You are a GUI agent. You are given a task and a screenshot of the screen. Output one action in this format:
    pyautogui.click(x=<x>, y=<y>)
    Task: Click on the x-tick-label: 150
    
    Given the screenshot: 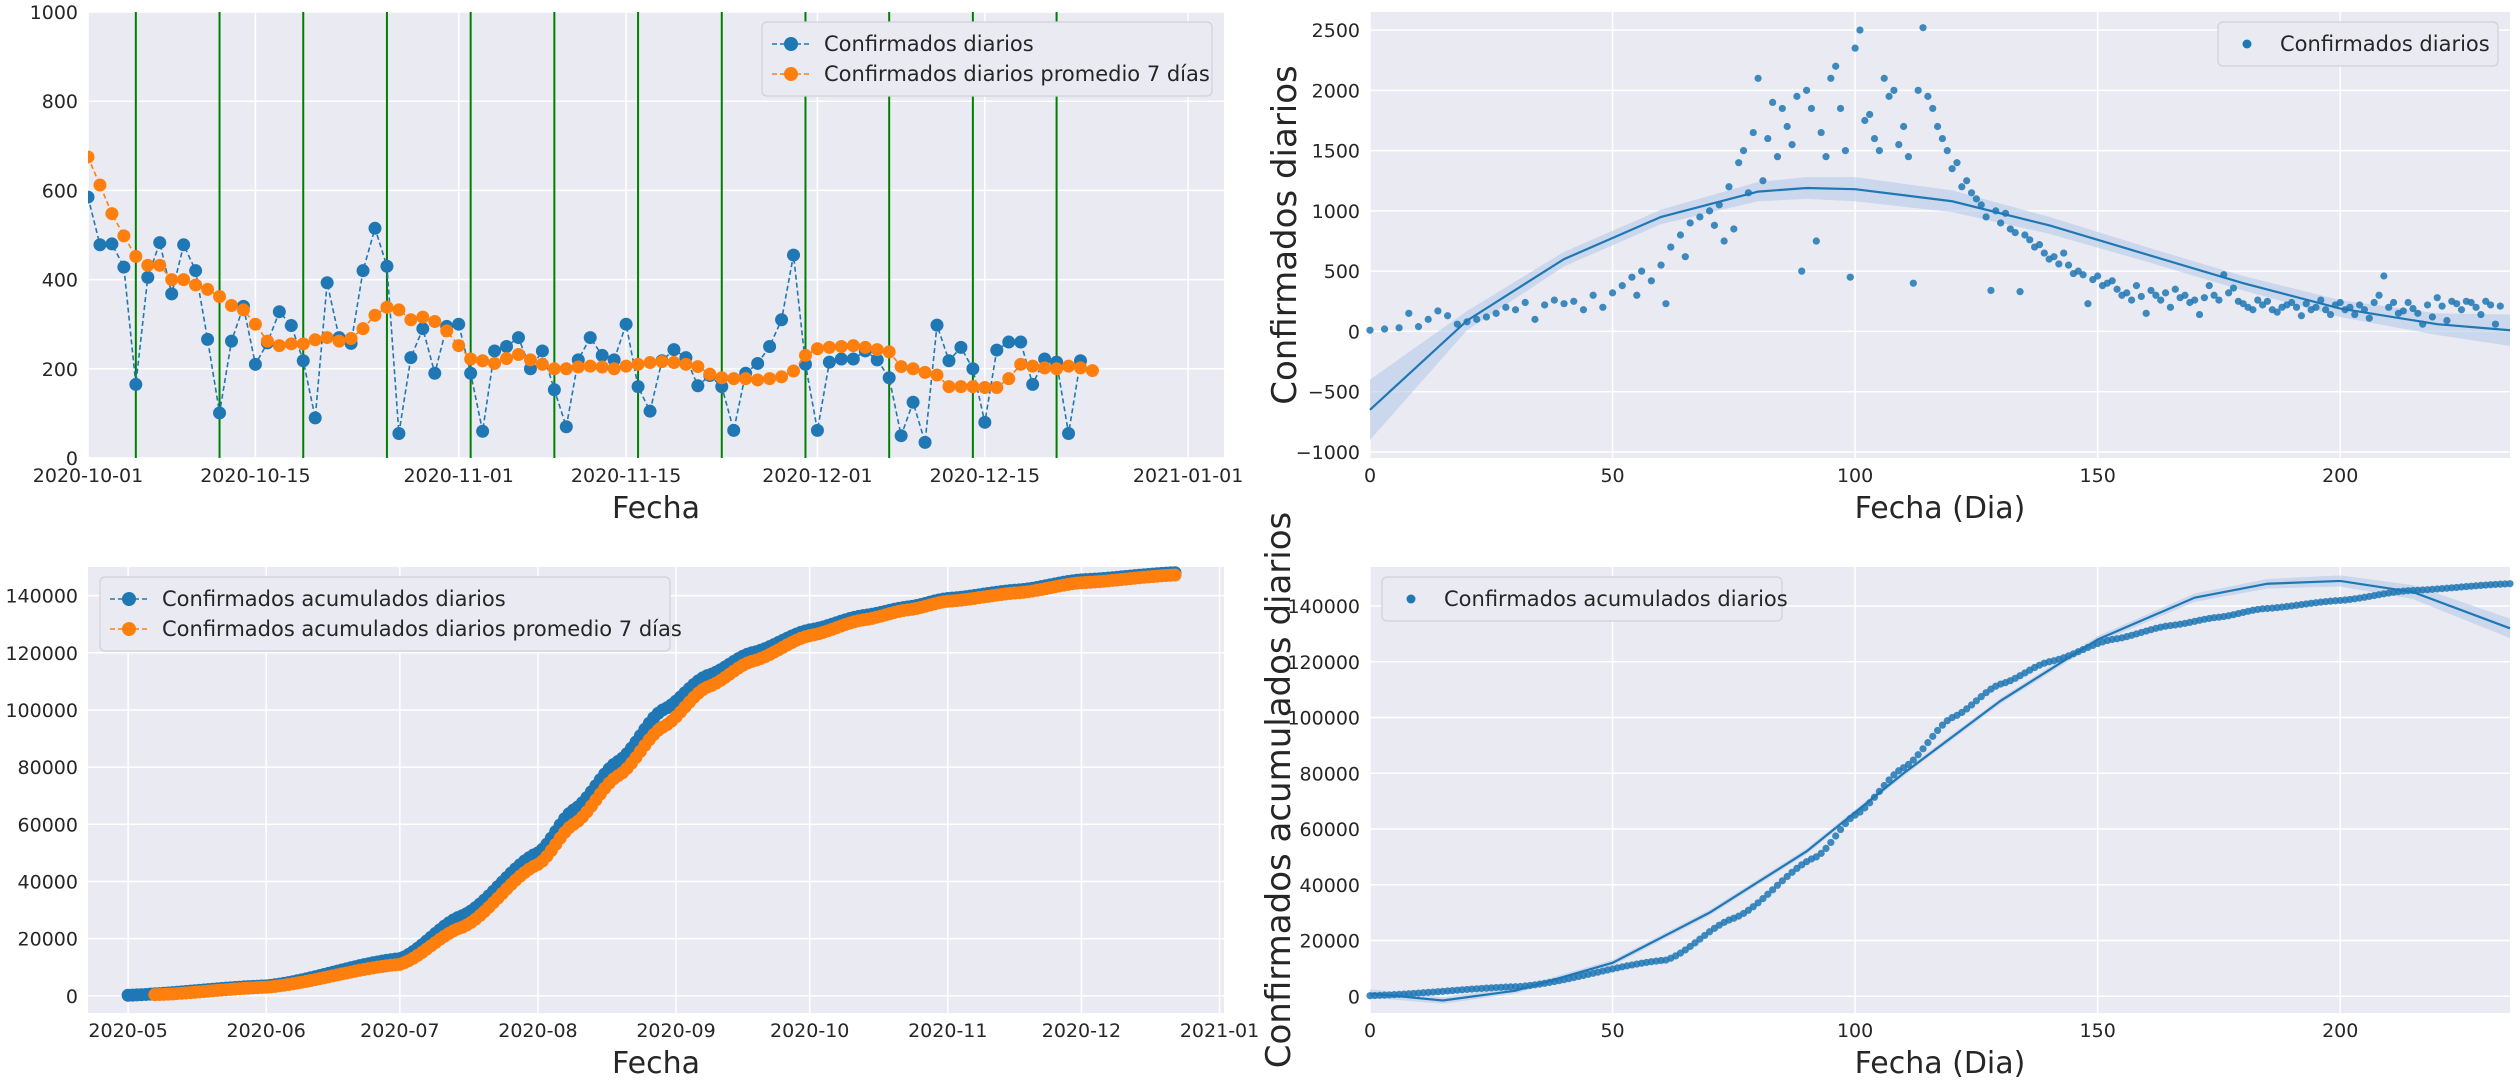 What is the action you would take?
    pyautogui.click(x=2098, y=476)
    